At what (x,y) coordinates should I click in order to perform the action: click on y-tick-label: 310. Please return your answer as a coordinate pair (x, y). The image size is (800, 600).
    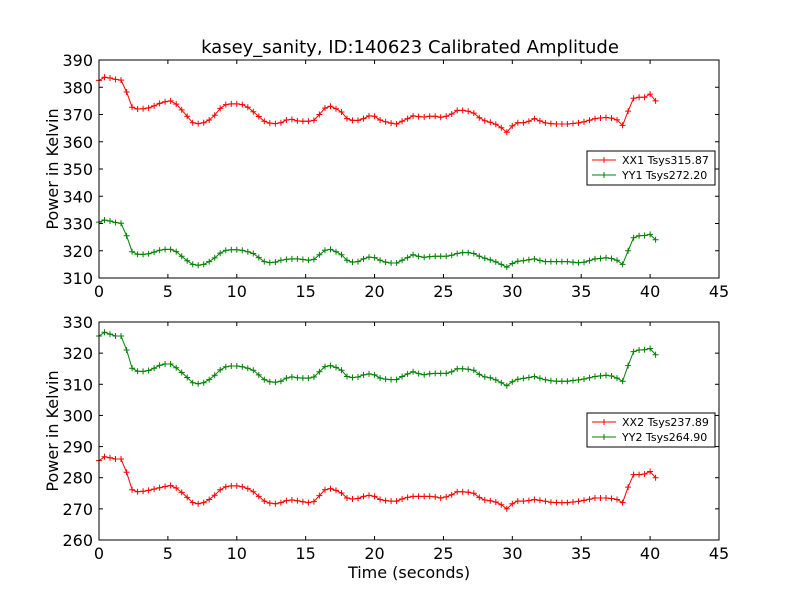
    Looking at the image, I should click on (77, 384).